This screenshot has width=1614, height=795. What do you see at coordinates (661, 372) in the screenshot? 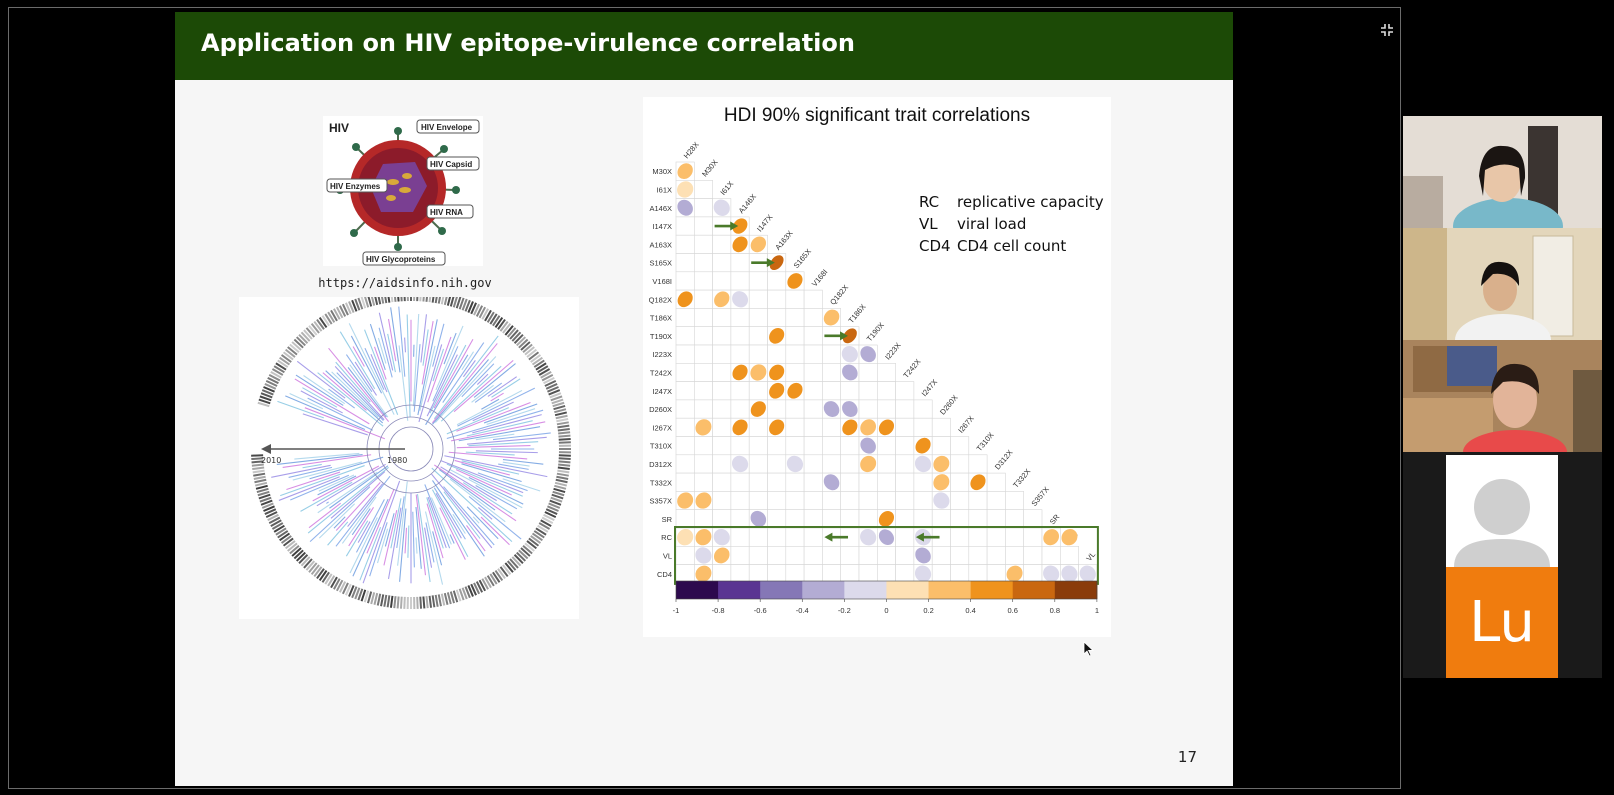
I see `row-label: T242X` at bounding box center [661, 372].